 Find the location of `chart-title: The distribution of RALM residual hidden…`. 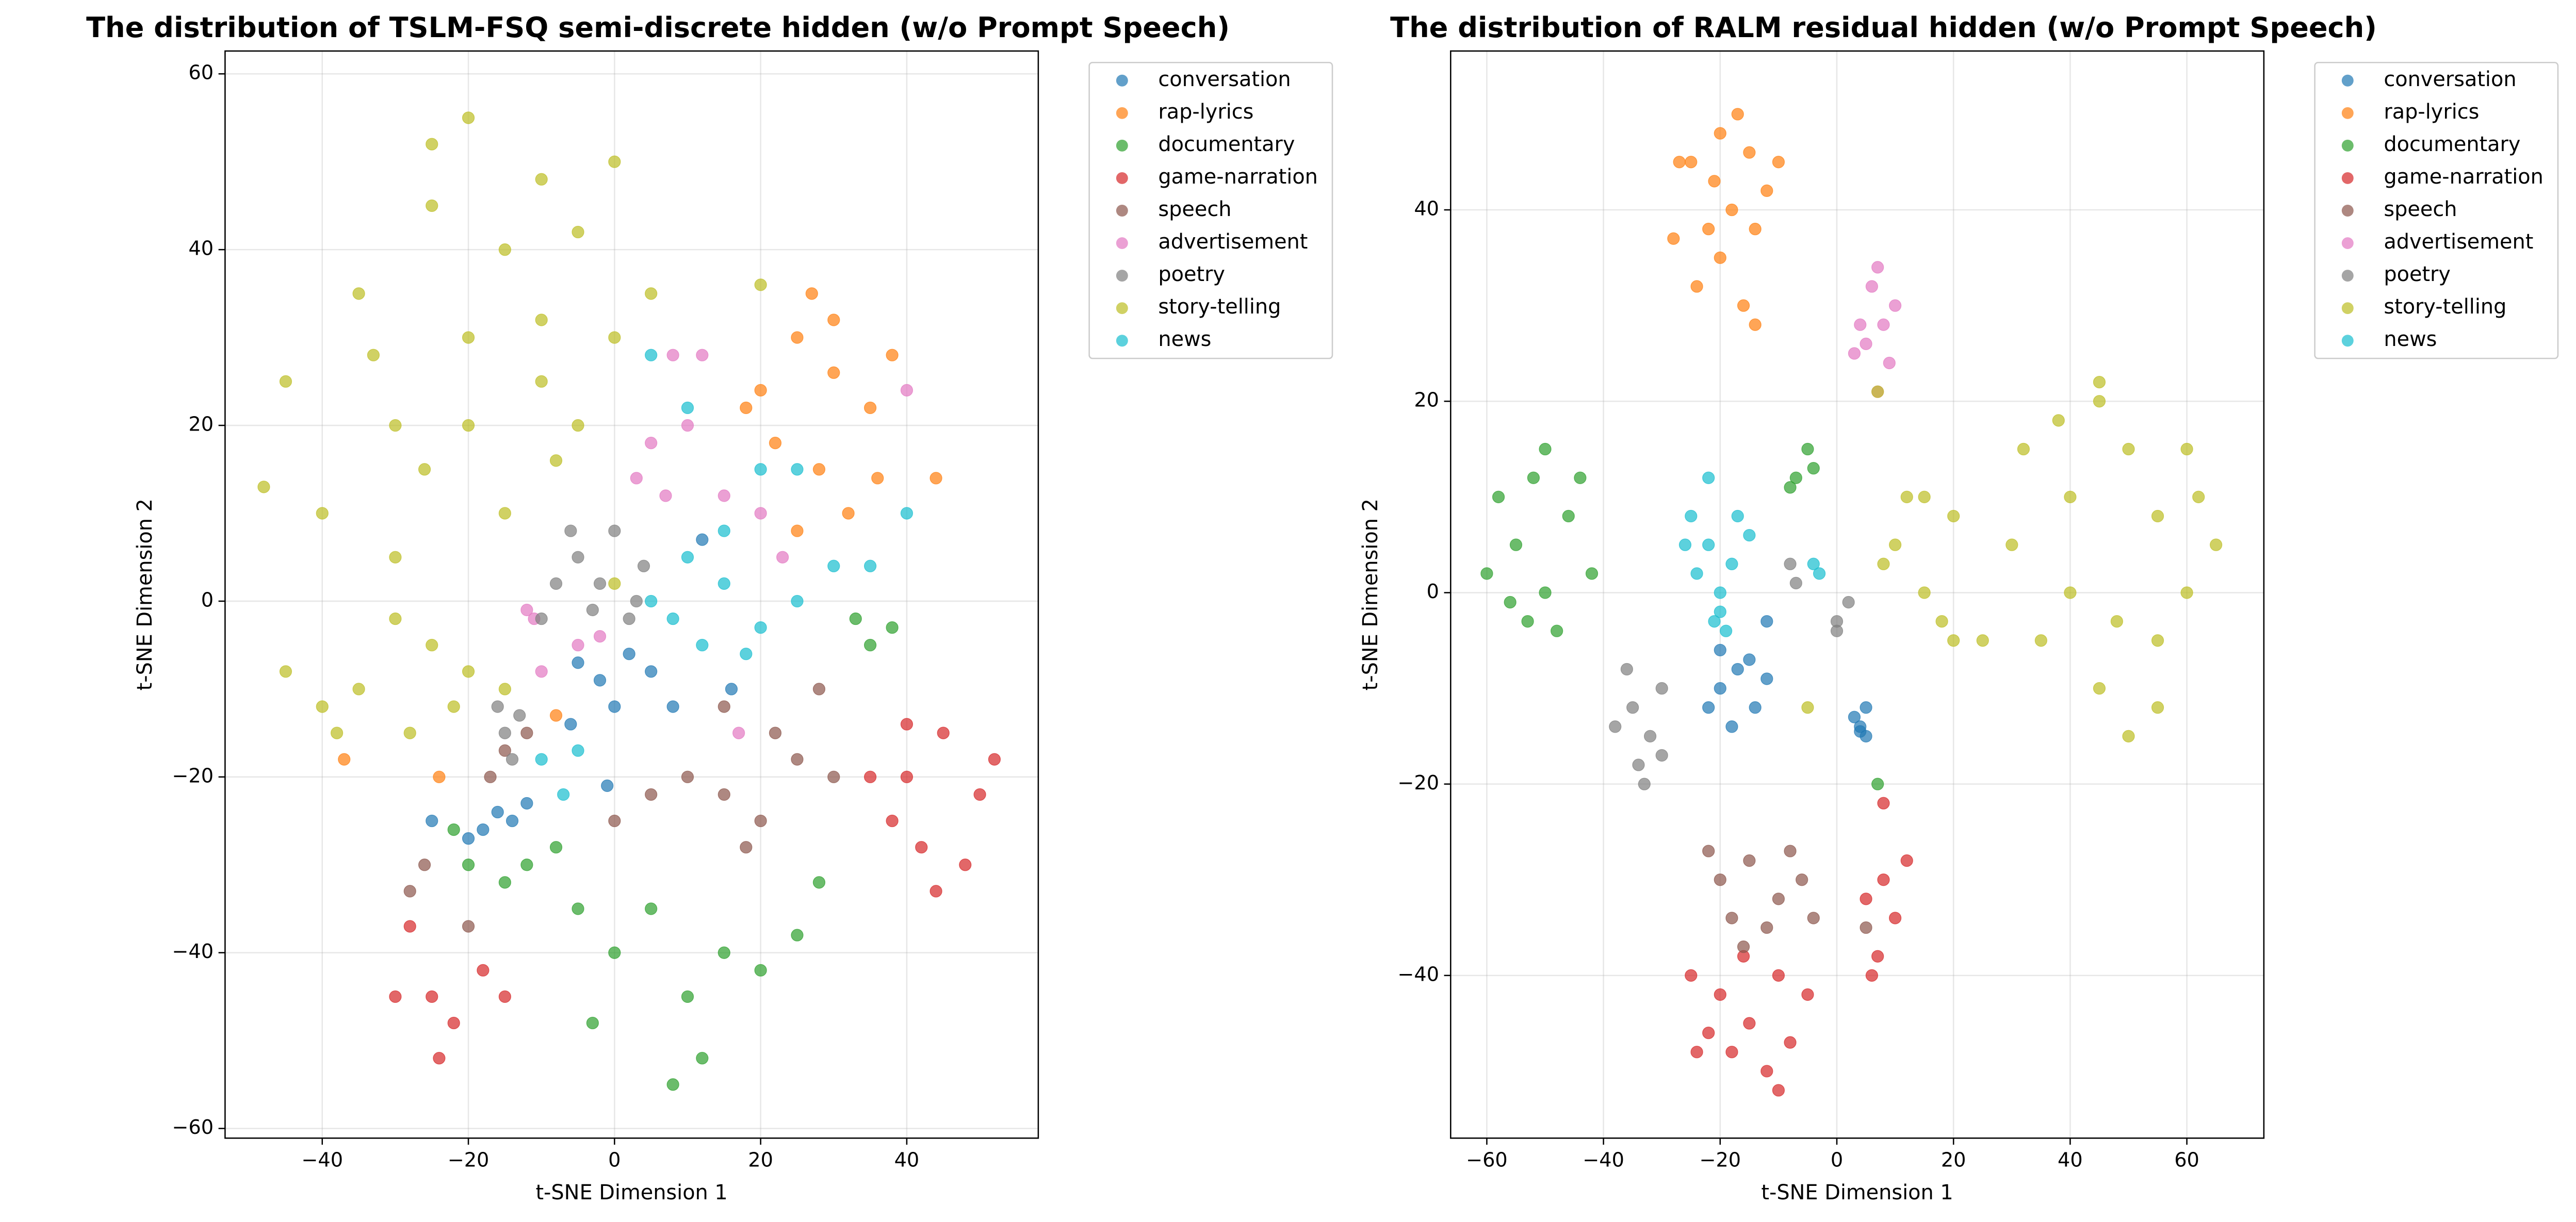

chart-title: The distribution of RALM residual hidden… is located at coordinates (1884, 27).